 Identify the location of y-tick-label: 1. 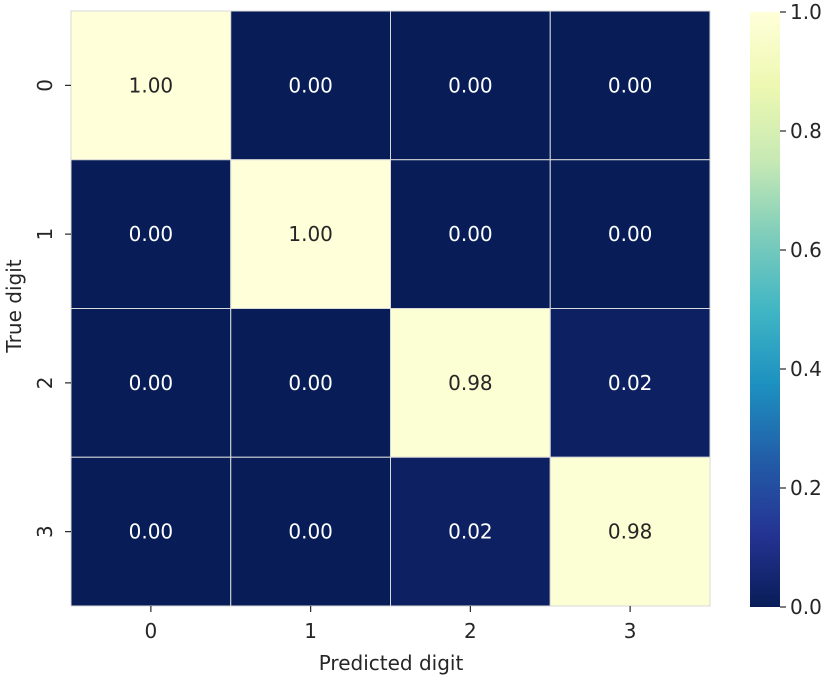
(45, 234).